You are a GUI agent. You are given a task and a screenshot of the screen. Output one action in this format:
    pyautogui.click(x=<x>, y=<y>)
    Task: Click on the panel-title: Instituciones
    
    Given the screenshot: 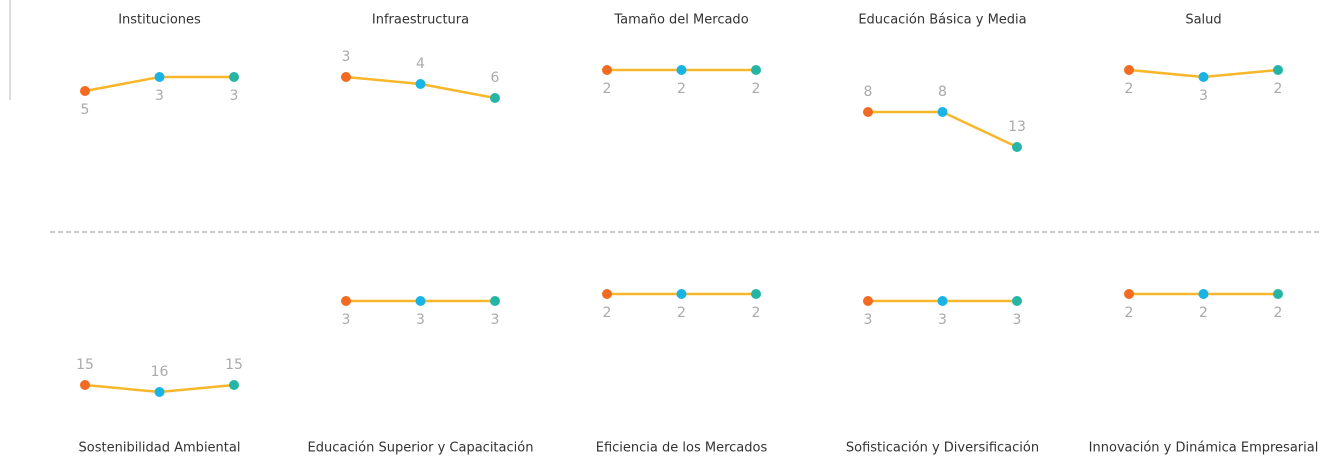 What is the action you would take?
    pyautogui.click(x=159, y=20)
    